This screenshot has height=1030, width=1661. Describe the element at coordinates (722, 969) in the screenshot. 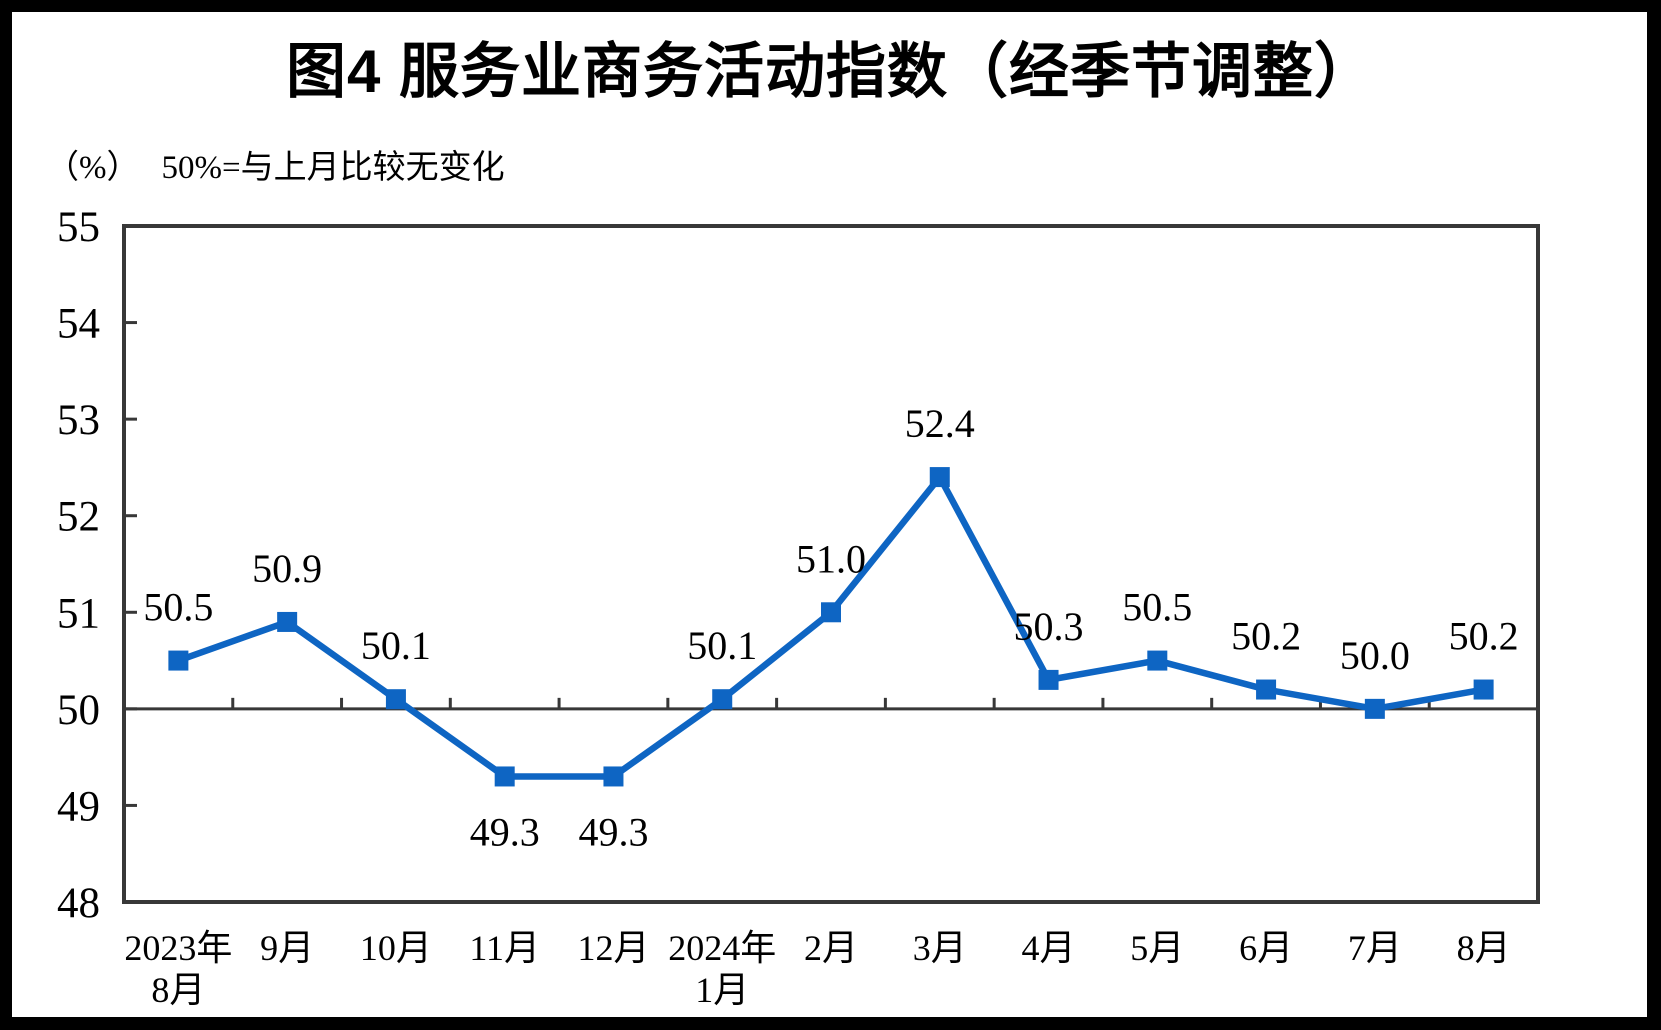

I see `x-tick-label: 2024年 1月` at that location.